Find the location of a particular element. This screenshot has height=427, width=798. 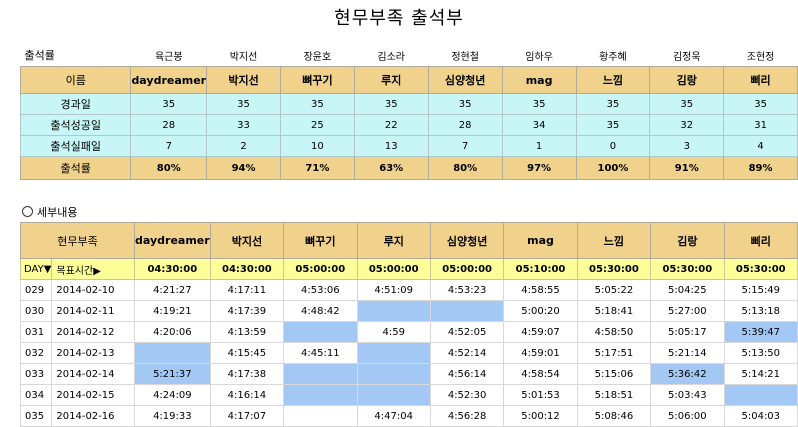

rate-value-cell: 91% is located at coordinates (687, 168).